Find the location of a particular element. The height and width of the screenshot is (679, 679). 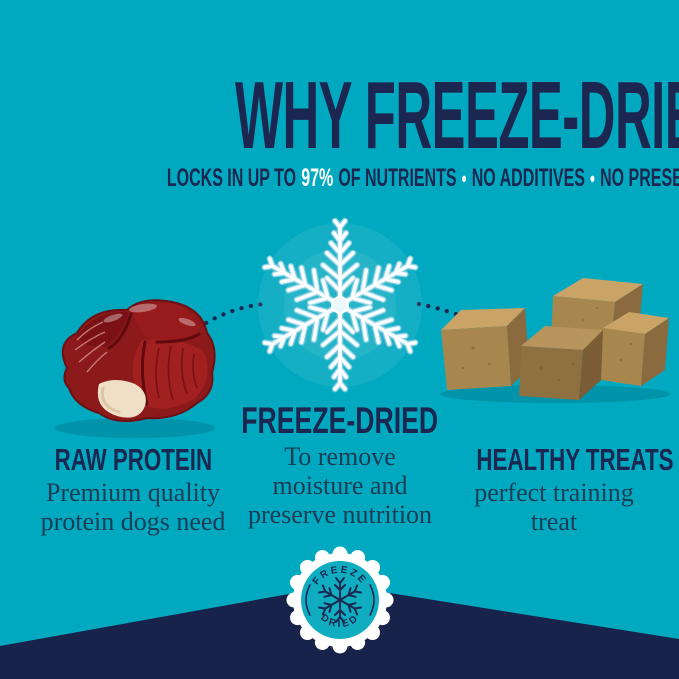

subheader-highlight: 97% is located at coordinates (317, 178).